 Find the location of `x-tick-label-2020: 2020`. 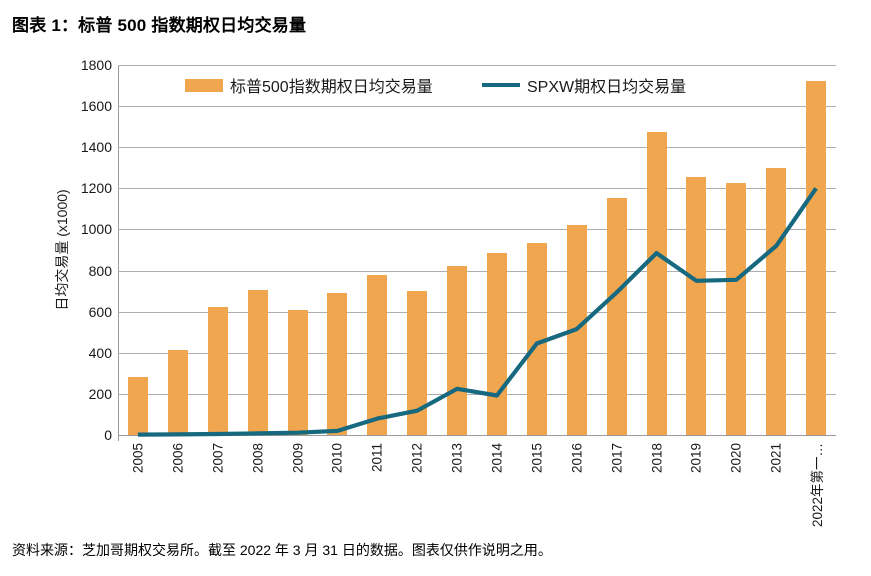

x-tick-label-2020: 2020 is located at coordinates (736, 458).